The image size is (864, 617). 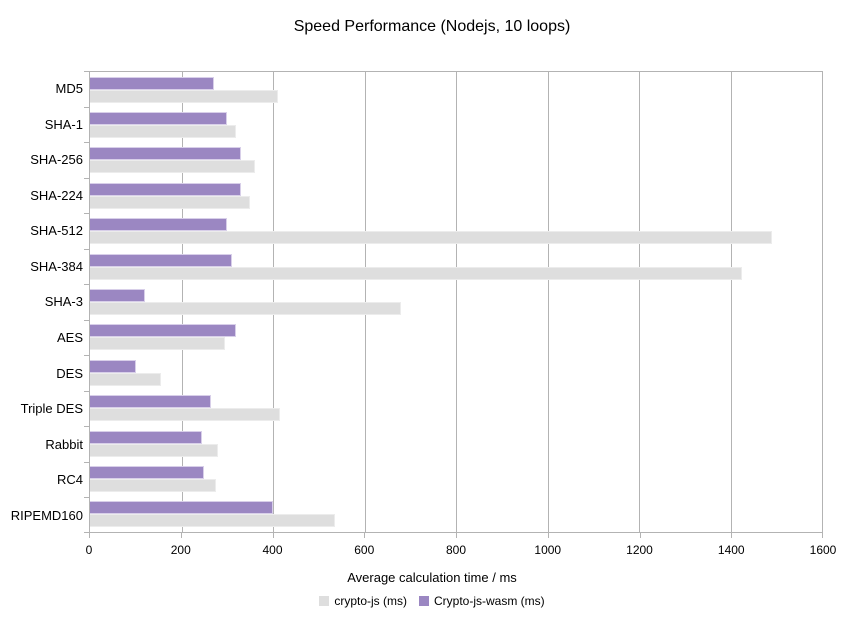 I want to click on x-axis-title: Average calculation time / ms, so click(x=432, y=577).